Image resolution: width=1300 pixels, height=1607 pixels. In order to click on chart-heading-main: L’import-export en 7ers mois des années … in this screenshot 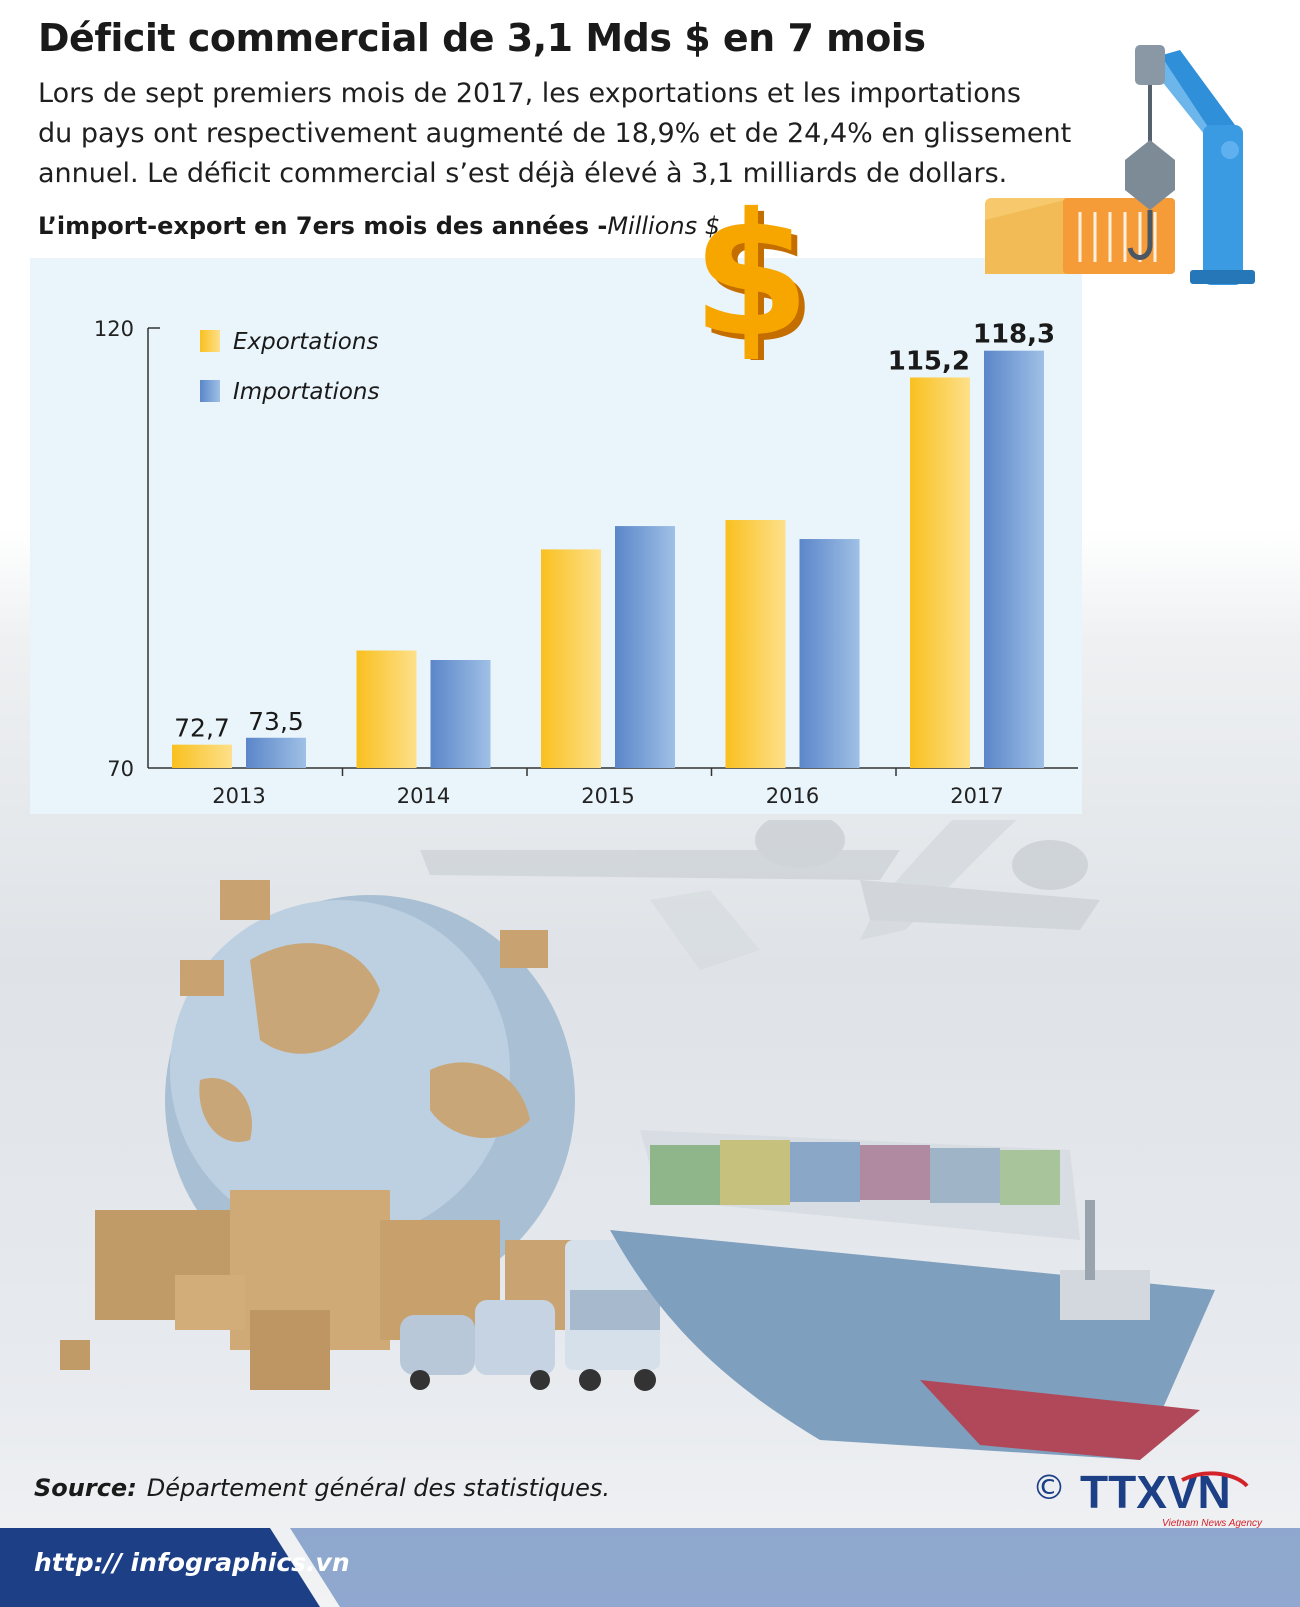, I will do `click(323, 226)`.